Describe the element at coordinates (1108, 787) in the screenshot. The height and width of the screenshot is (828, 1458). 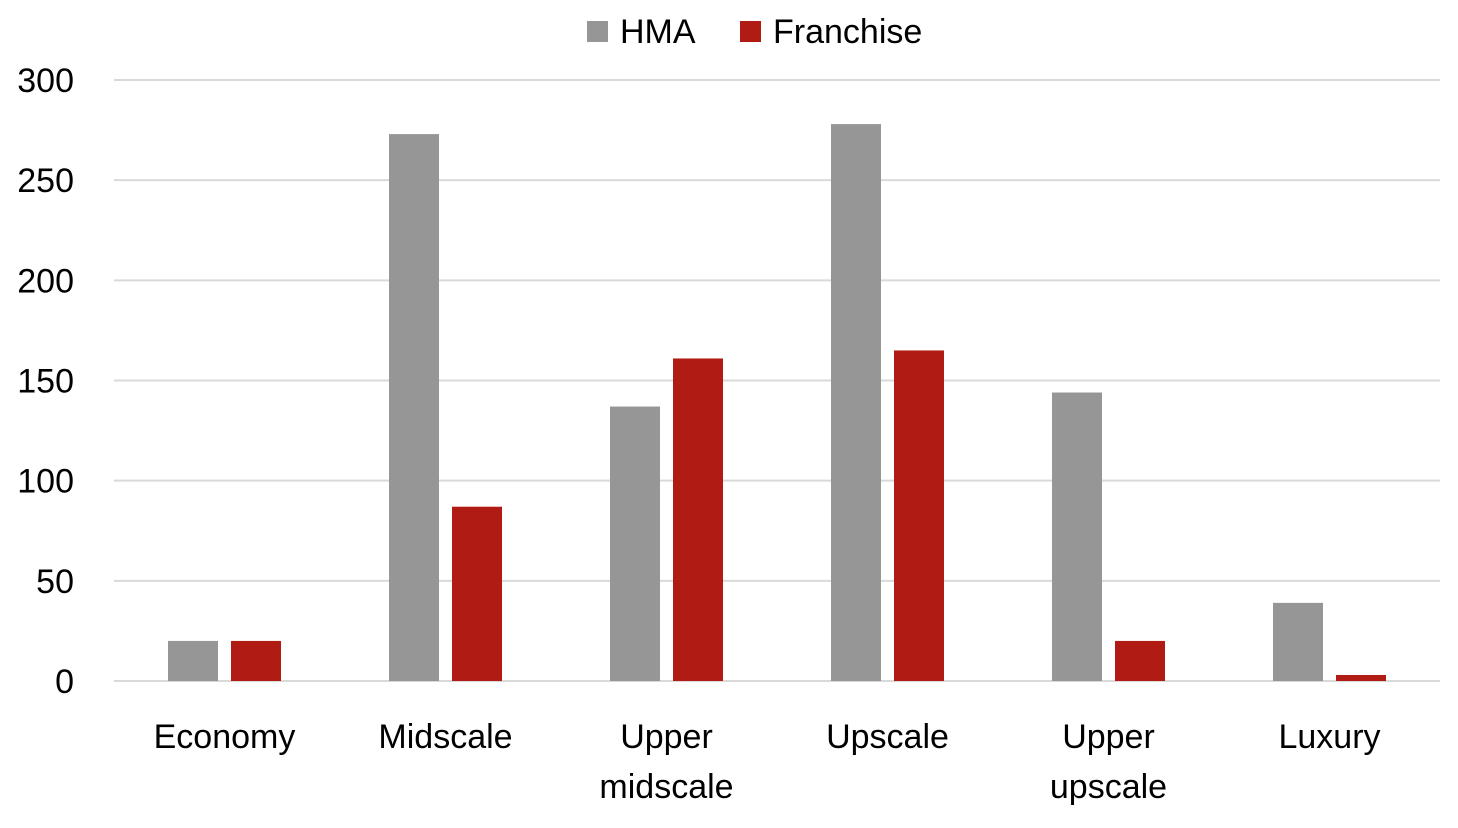
I see `x-category-label-line: upscale` at that location.